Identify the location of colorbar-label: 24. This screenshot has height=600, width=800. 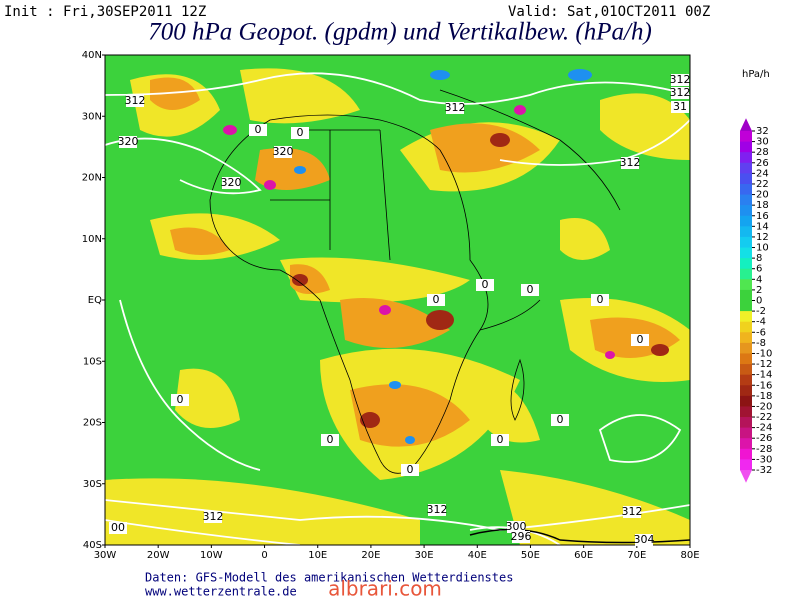
(762, 173).